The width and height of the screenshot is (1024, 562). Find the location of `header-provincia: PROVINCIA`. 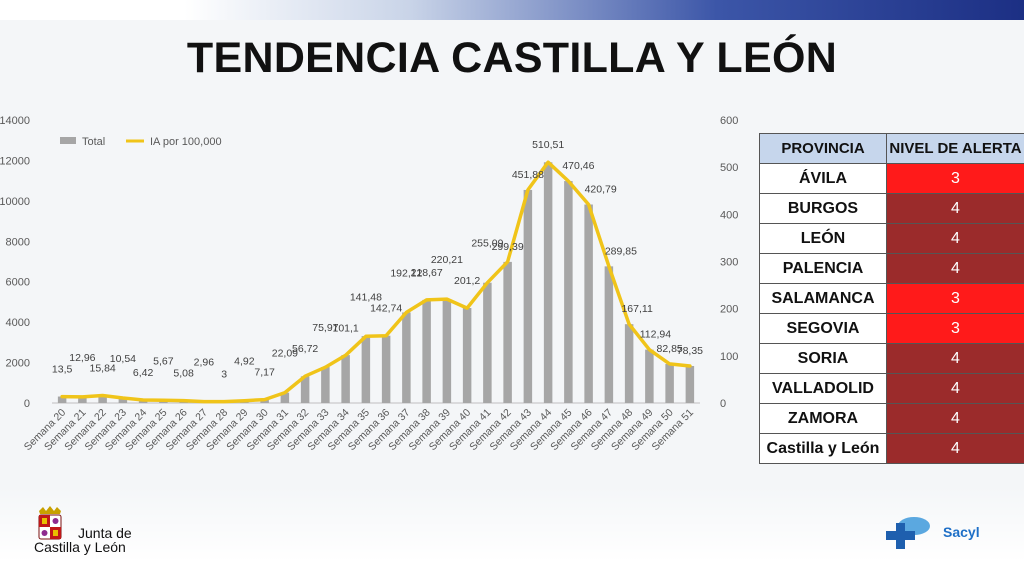

header-provincia: PROVINCIA is located at coordinates (823, 148).